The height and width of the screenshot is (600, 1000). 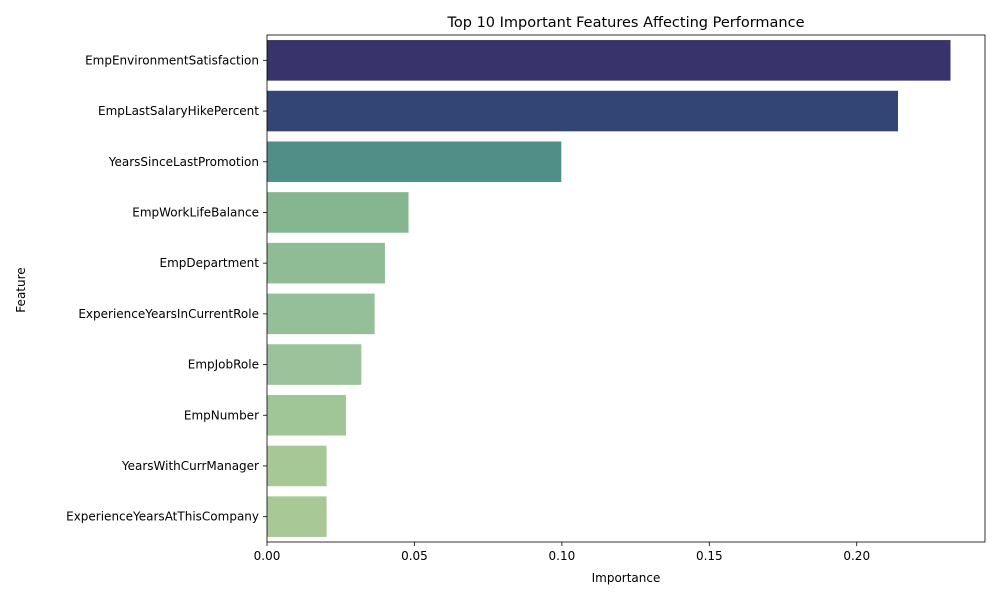 I want to click on bar-emp-job-role, so click(x=314, y=364).